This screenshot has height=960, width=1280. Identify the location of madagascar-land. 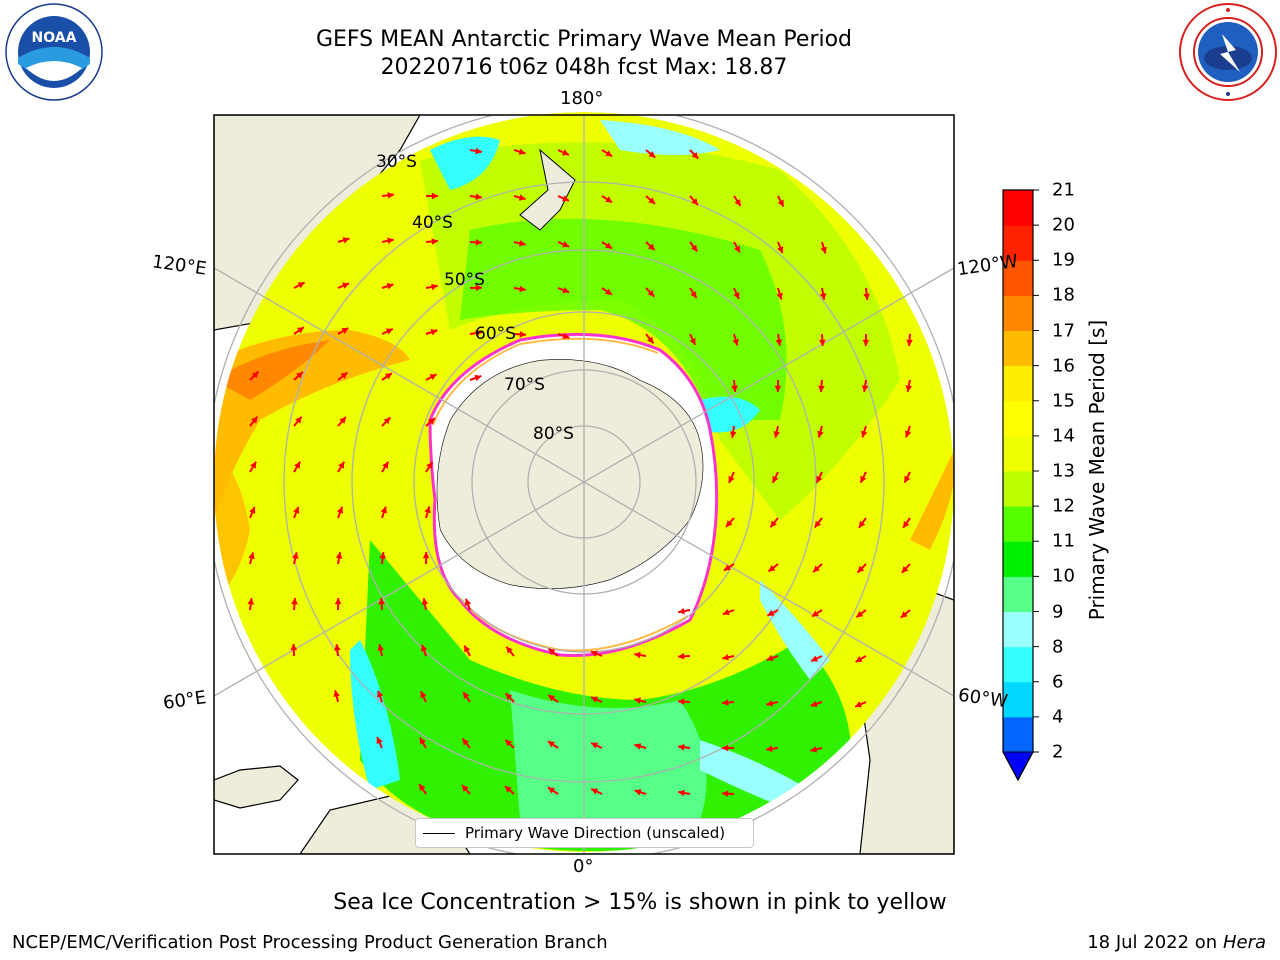
(256, 787).